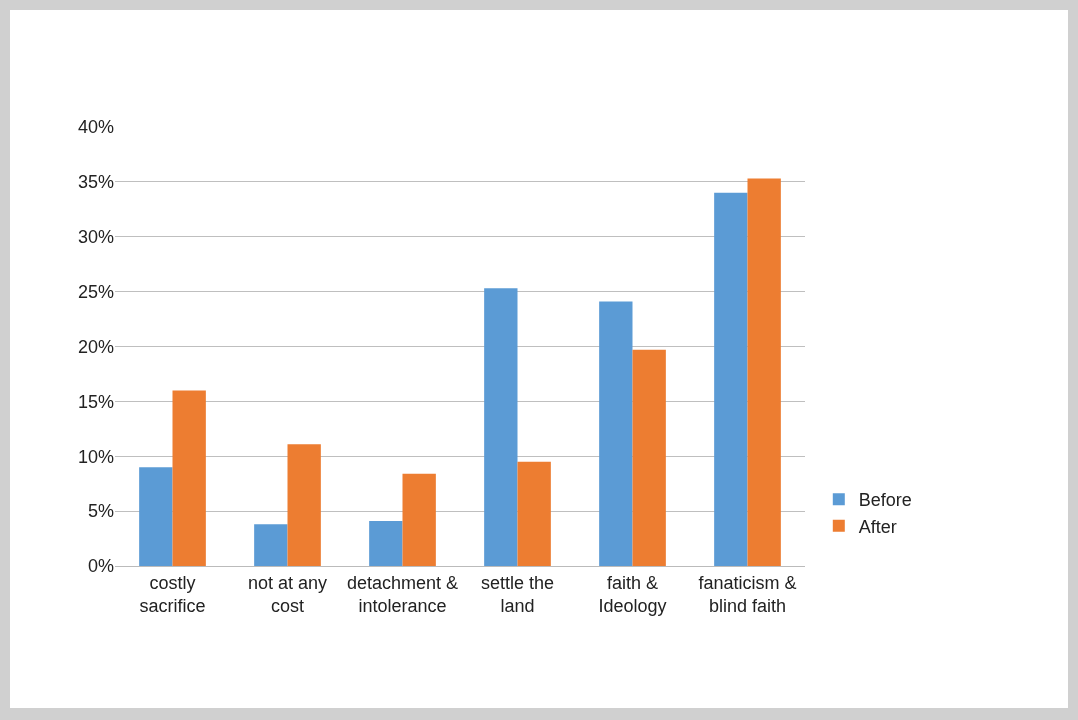 This screenshot has width=1078, height=720. I want to click on y-tick-label: 25%, so click(95, 291).